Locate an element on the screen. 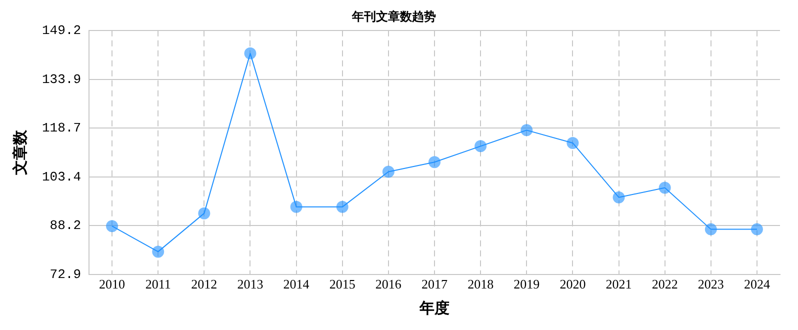 This screenshot has height=330, width=798. x-tick-label: 2017 is located at coordinates (435, 284).